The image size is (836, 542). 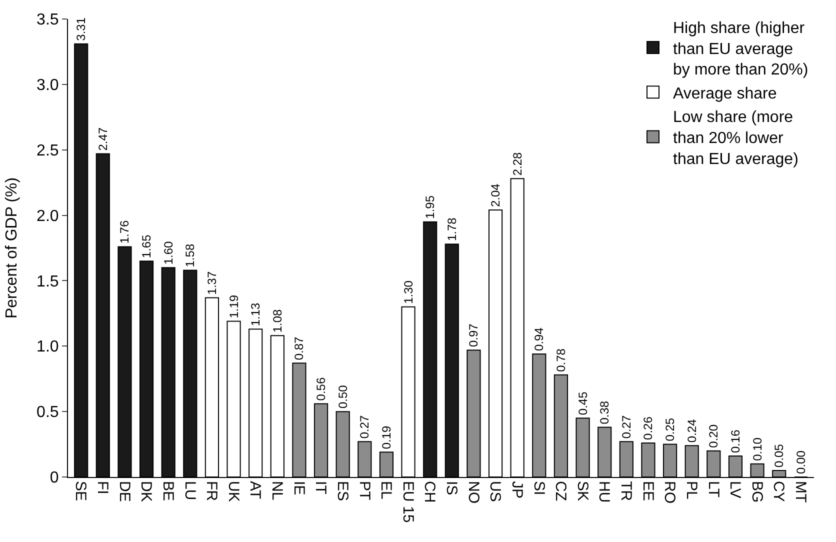 What do you see at coordinates (124, 491) in the screenshot?
I see `x-tick-label: DE` at bounding box center [124, 491].